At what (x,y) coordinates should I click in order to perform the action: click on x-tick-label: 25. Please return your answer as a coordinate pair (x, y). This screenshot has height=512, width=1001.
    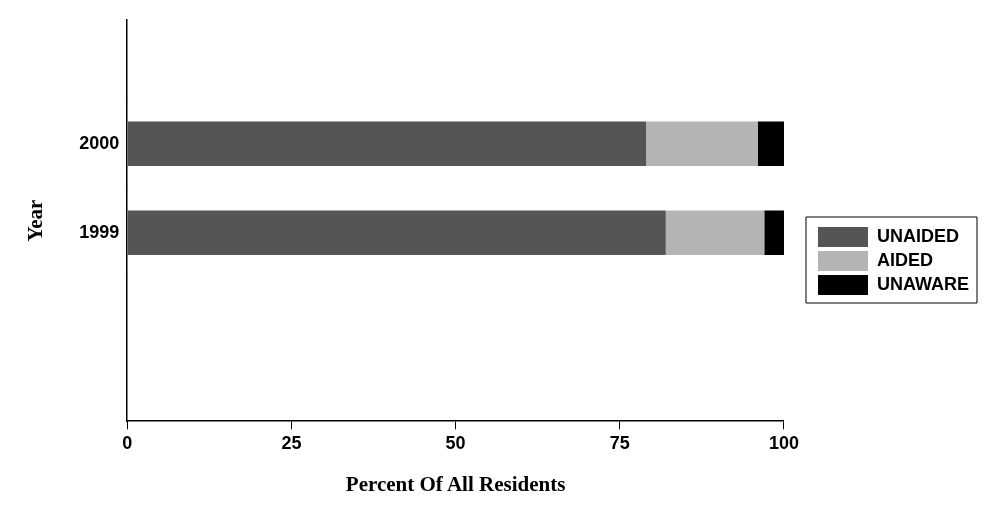
    Looking at the image, I should click on (291, 442).